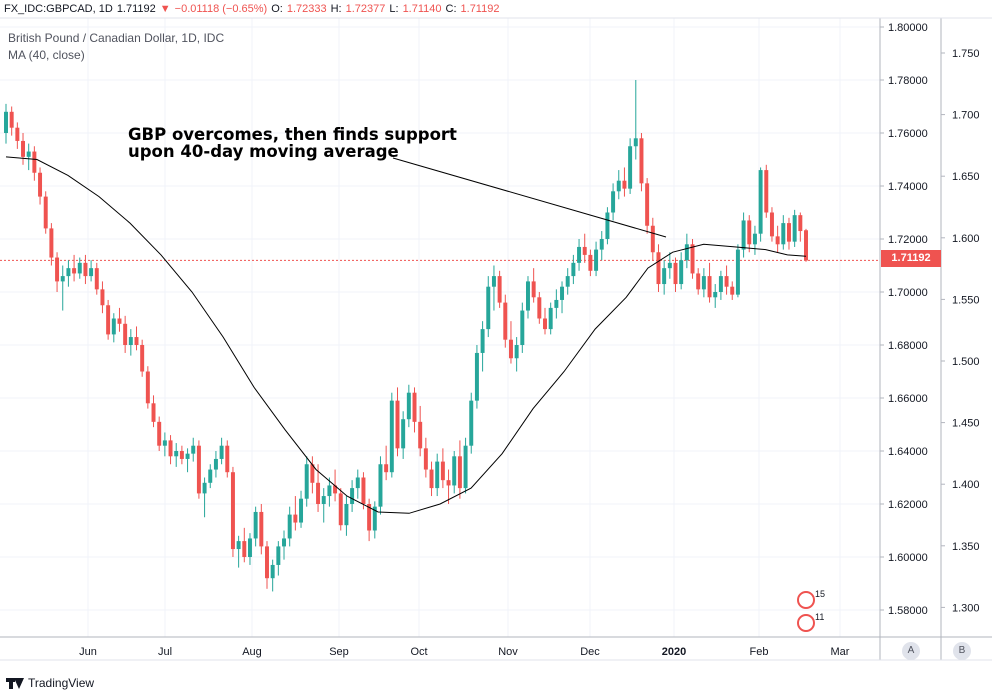 The height and width of the screenshot is (691, 992). I want to click on down-arrow-icon: ▼, so click(165, 9).